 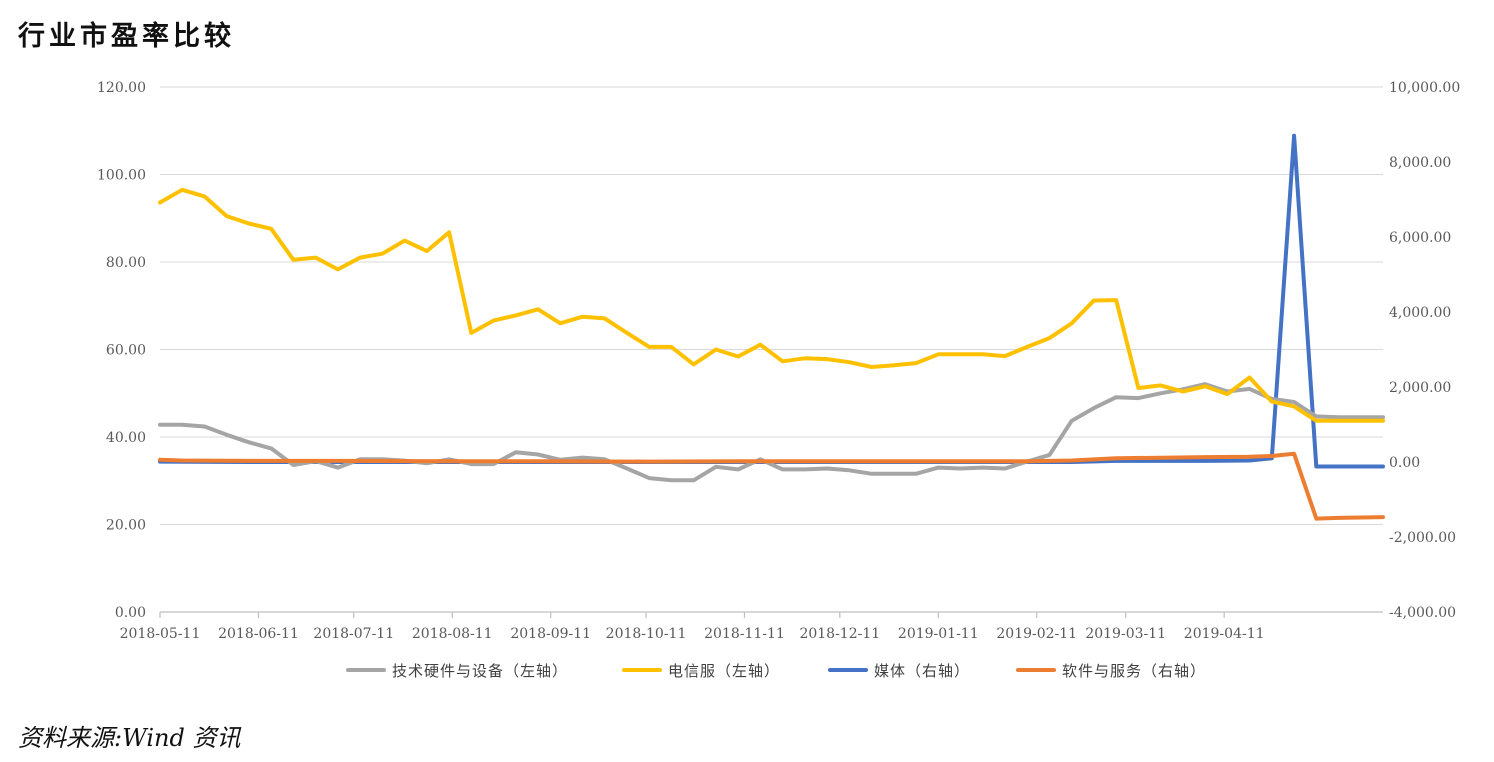 I want to click on right-axis-tick-label: 8,000.00, so click(x=1420, y=163).